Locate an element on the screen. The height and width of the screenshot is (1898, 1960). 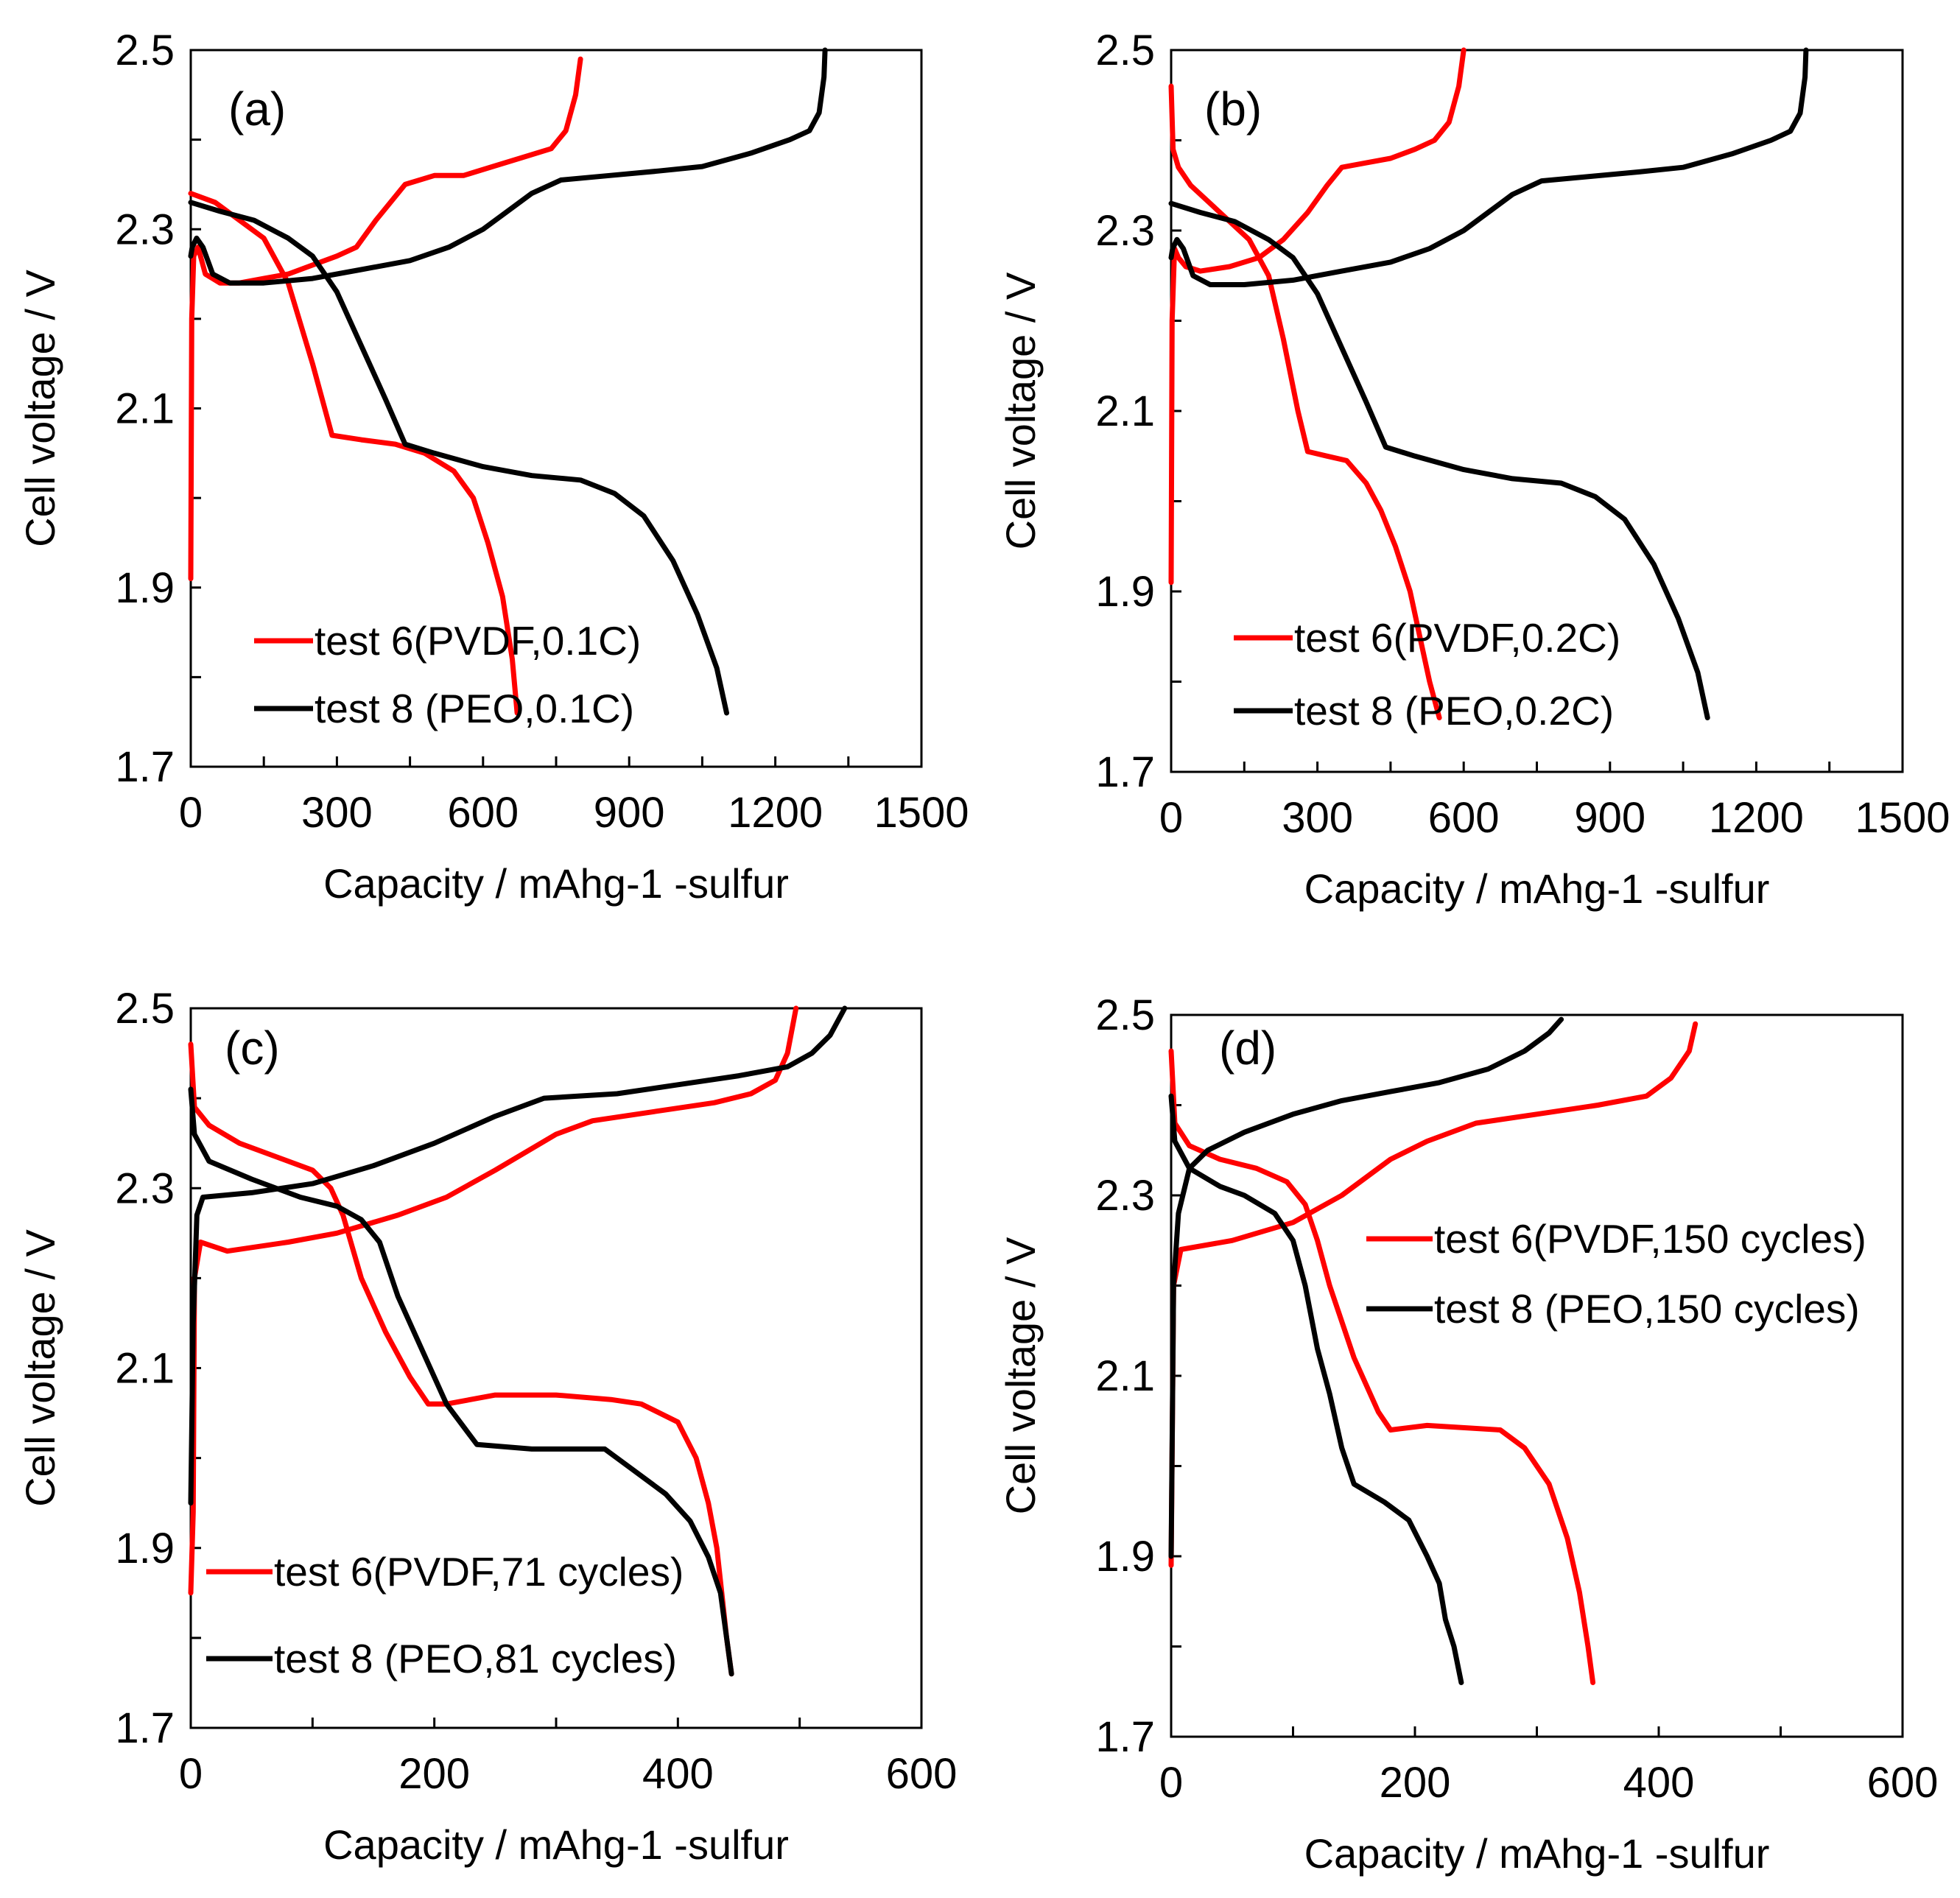
legend-label: test 8 (PEO,0.2C) is located at coordinates (1454, 711).